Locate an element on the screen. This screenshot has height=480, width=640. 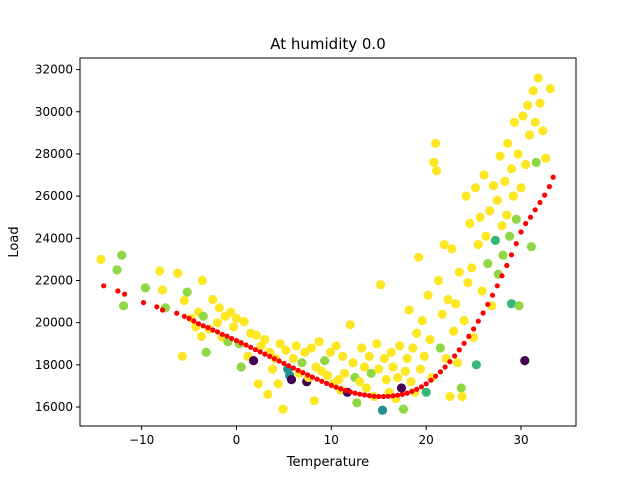
x-tick-label: 20 is located at coordinates (426, 440).